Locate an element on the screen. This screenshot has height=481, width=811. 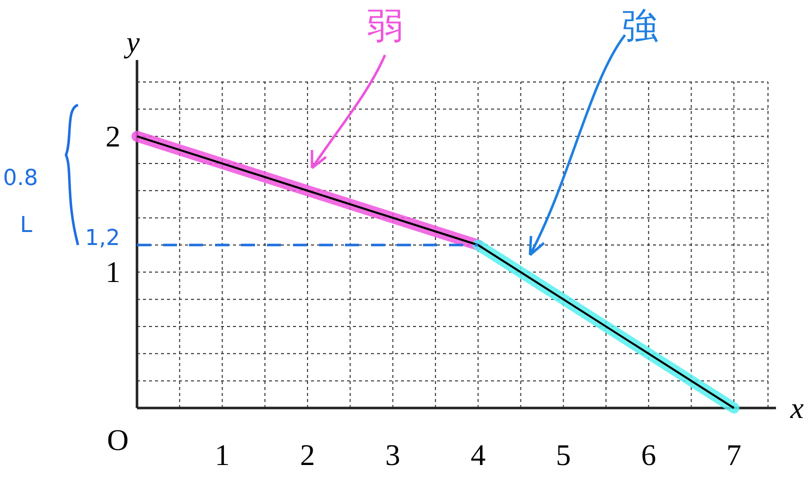
x-tick-label: 3 is located at coordinates (392, 455).